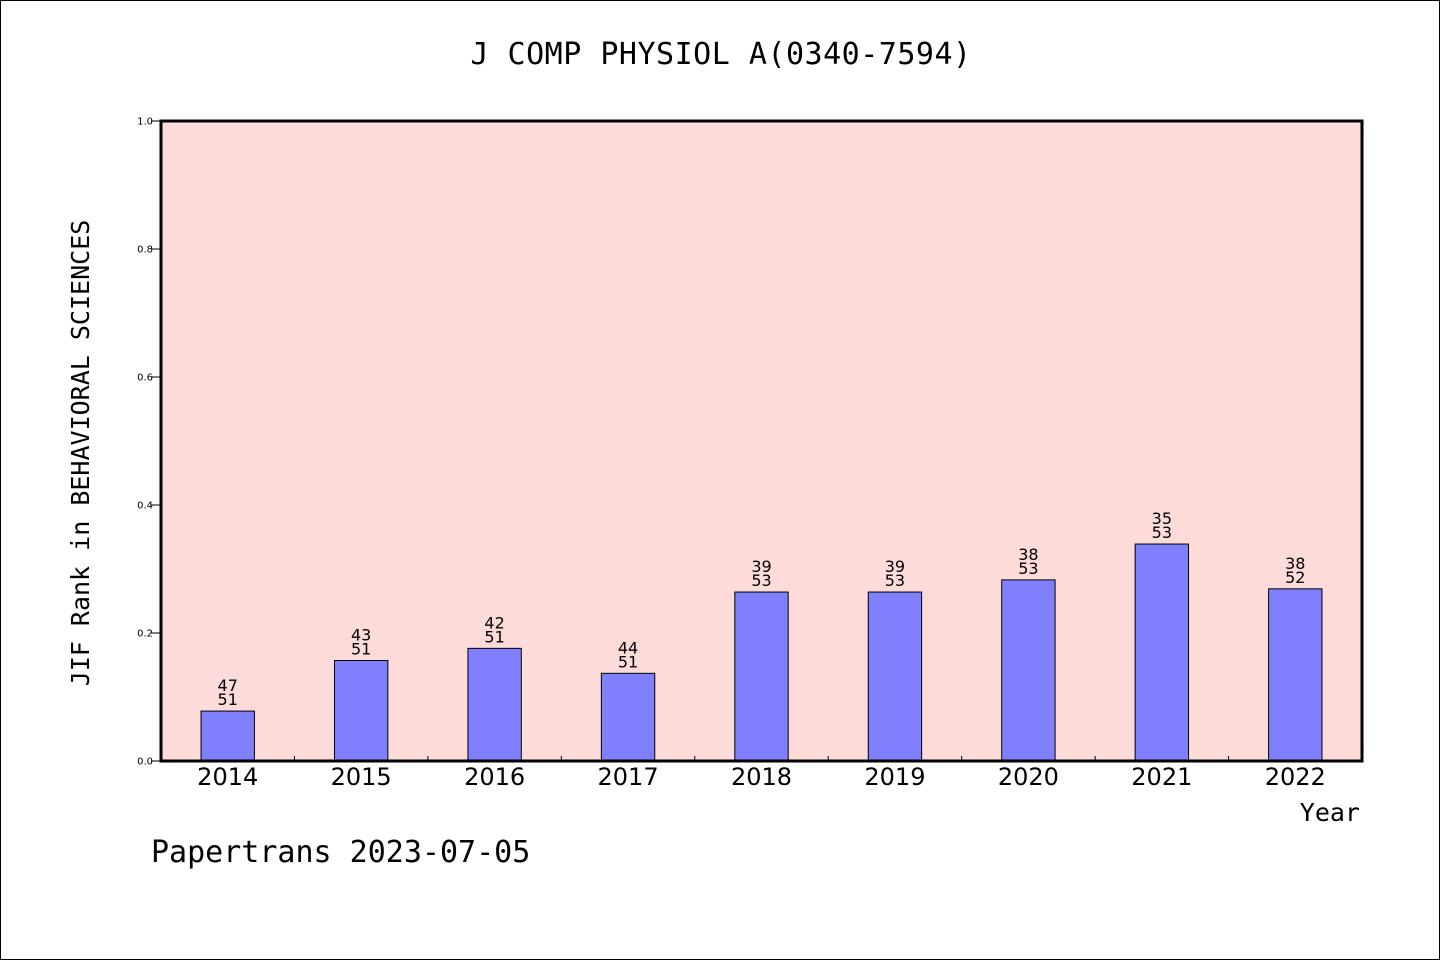  I want to click on footer-text: Papertrans 2023-07-05, so click(341, 852).